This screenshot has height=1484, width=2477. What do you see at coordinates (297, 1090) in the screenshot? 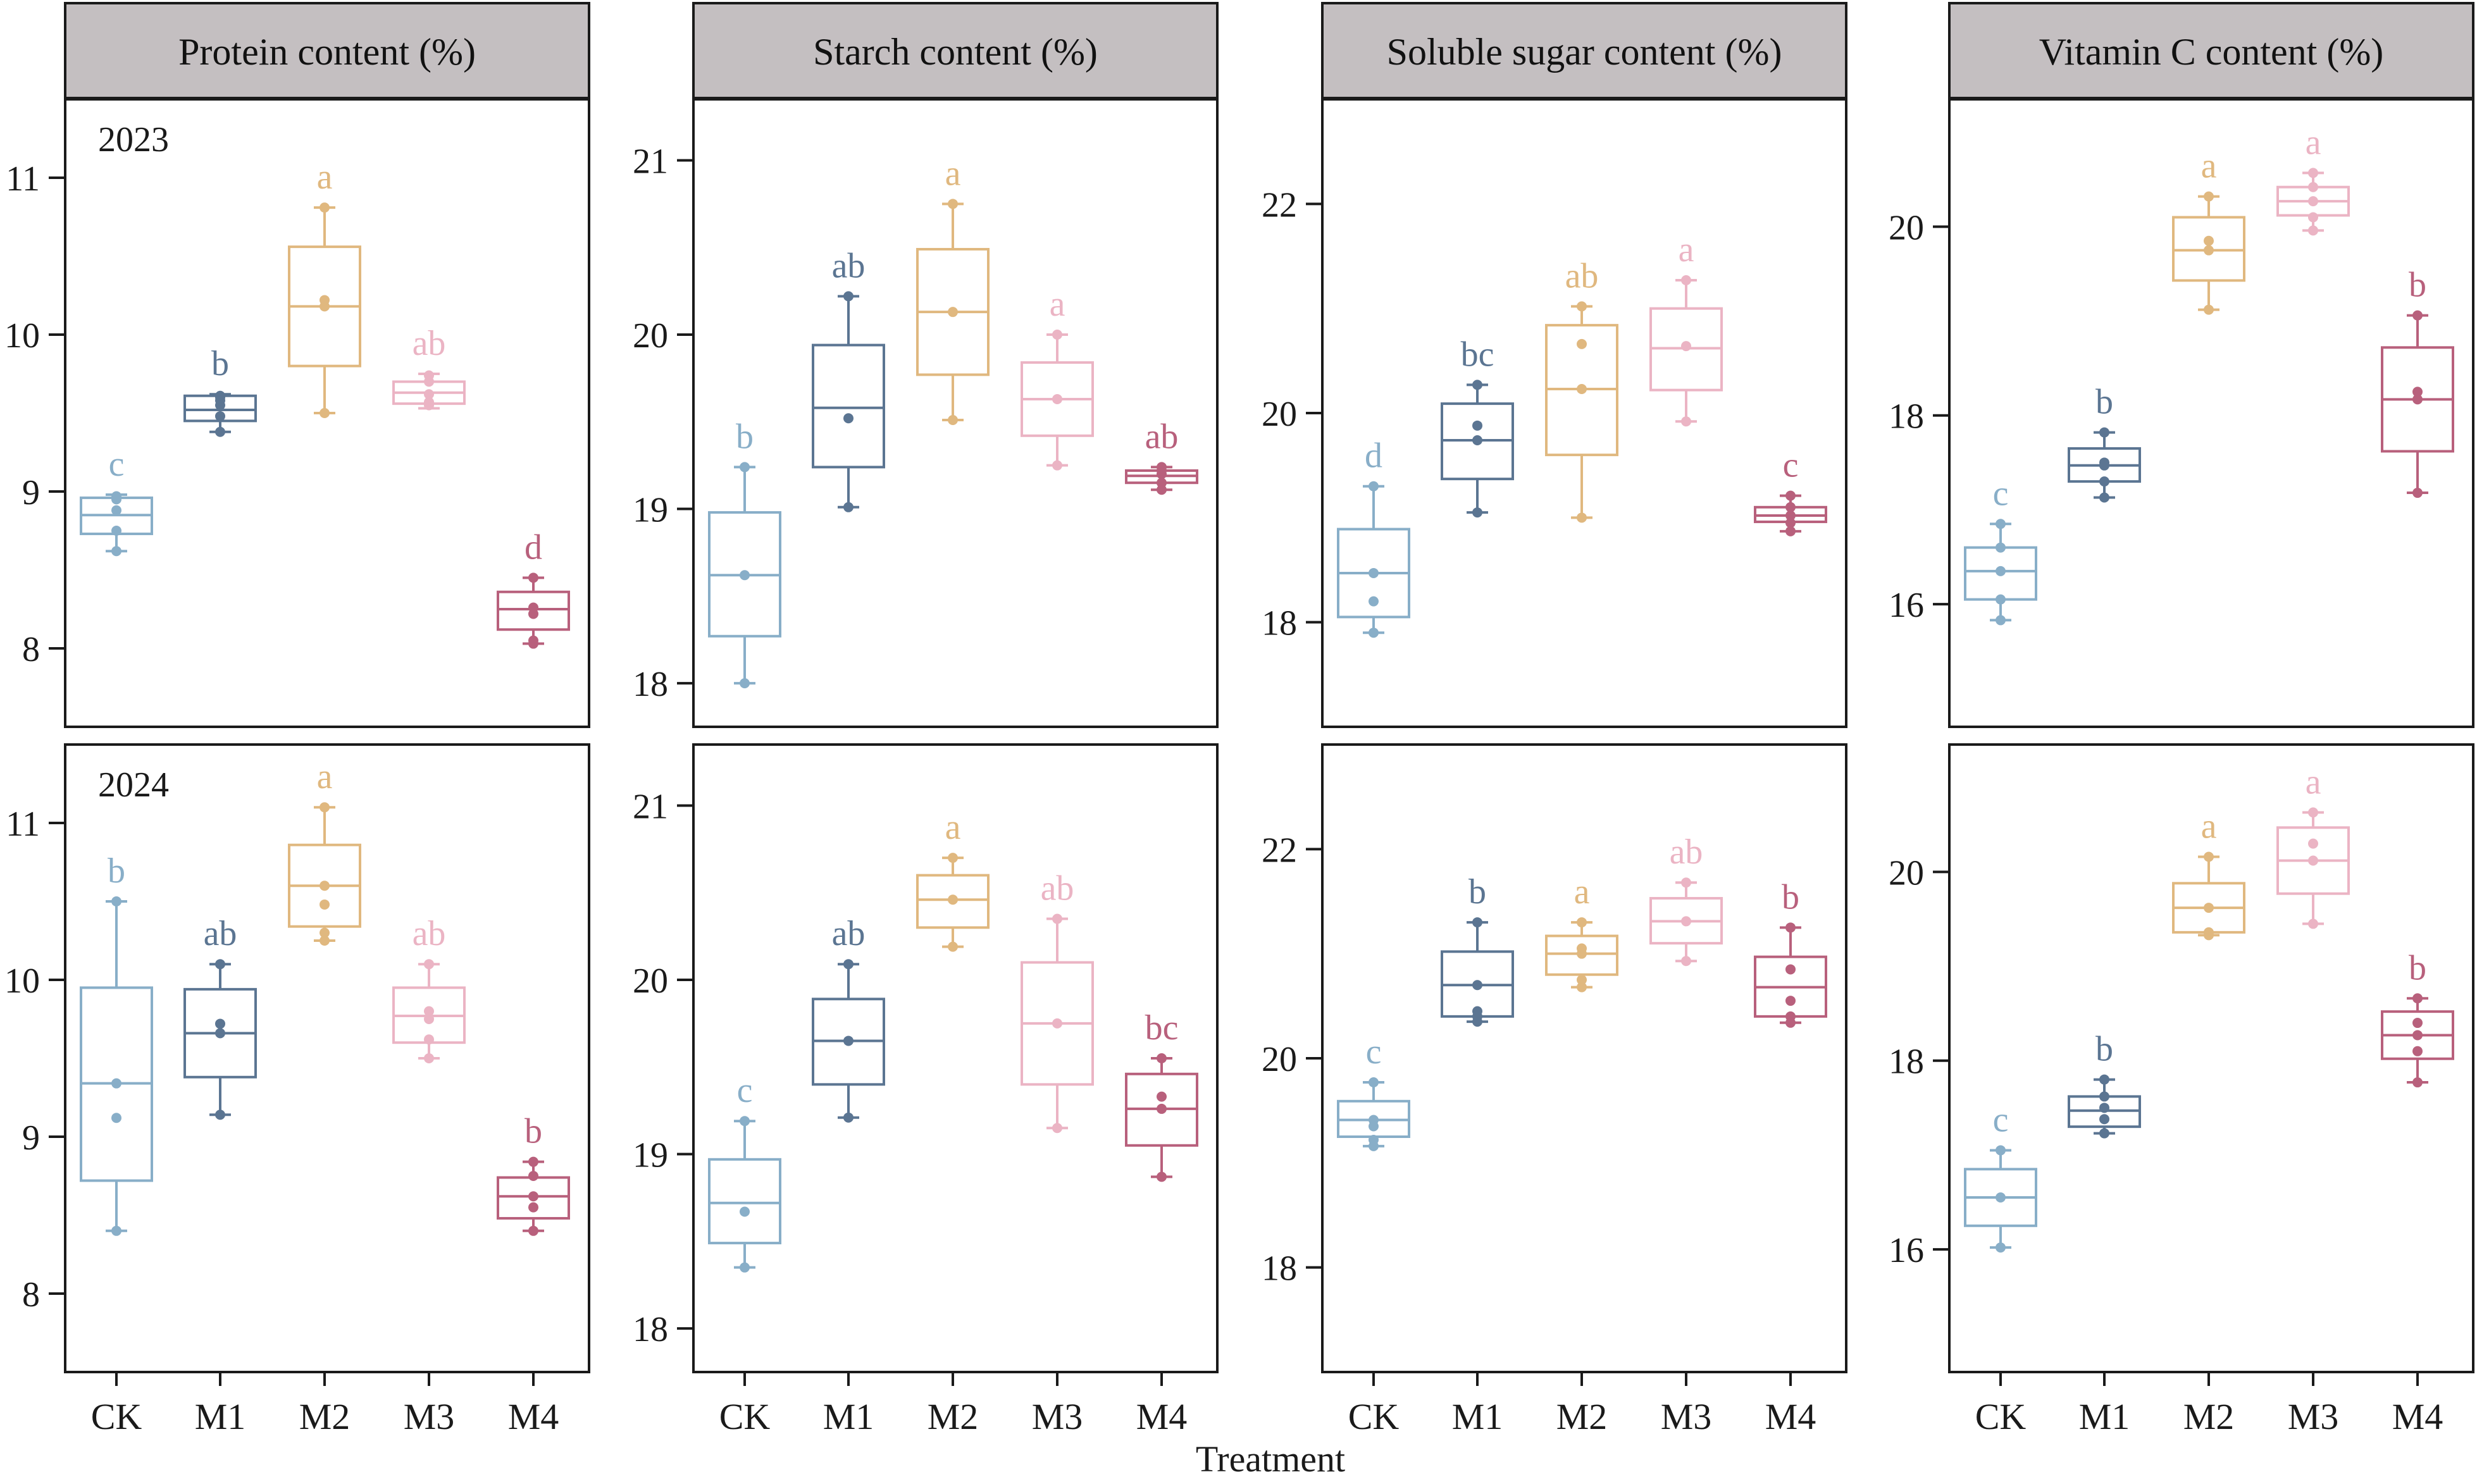
I see `panel-2-1: 8 9 10 11 2024 CK M1 M2 M3 M4 b ab a ab b` at bounding box center [297, 1090].